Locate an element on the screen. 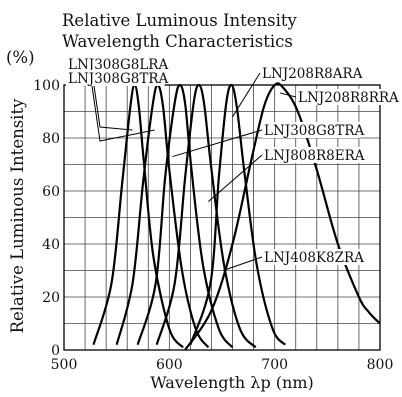  y-axis-title: Relative Luminous Intensity is located at coordinates (17, 215).